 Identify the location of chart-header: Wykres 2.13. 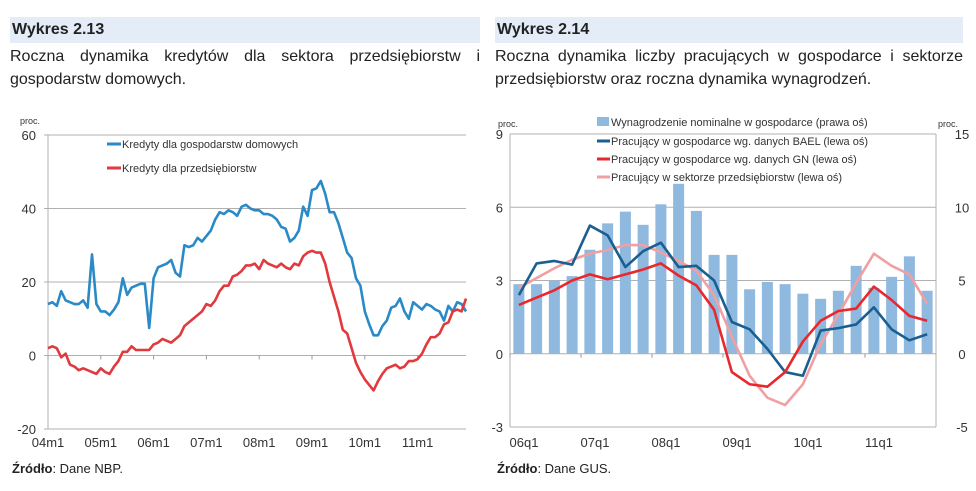
(245, 30).